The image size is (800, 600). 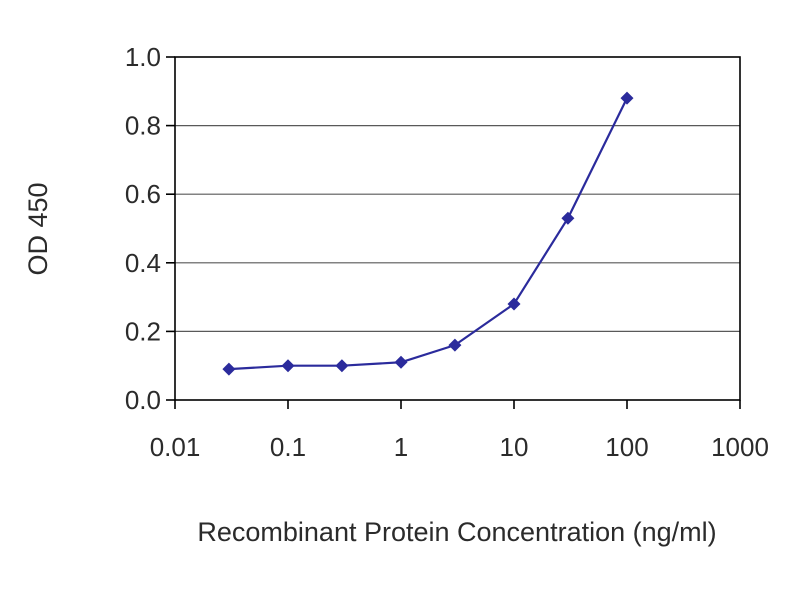 What do you see at coordinates (143, 331) in the screenshot?
I see `y-tick-label: 0.2` at bounding box center [143, 331].